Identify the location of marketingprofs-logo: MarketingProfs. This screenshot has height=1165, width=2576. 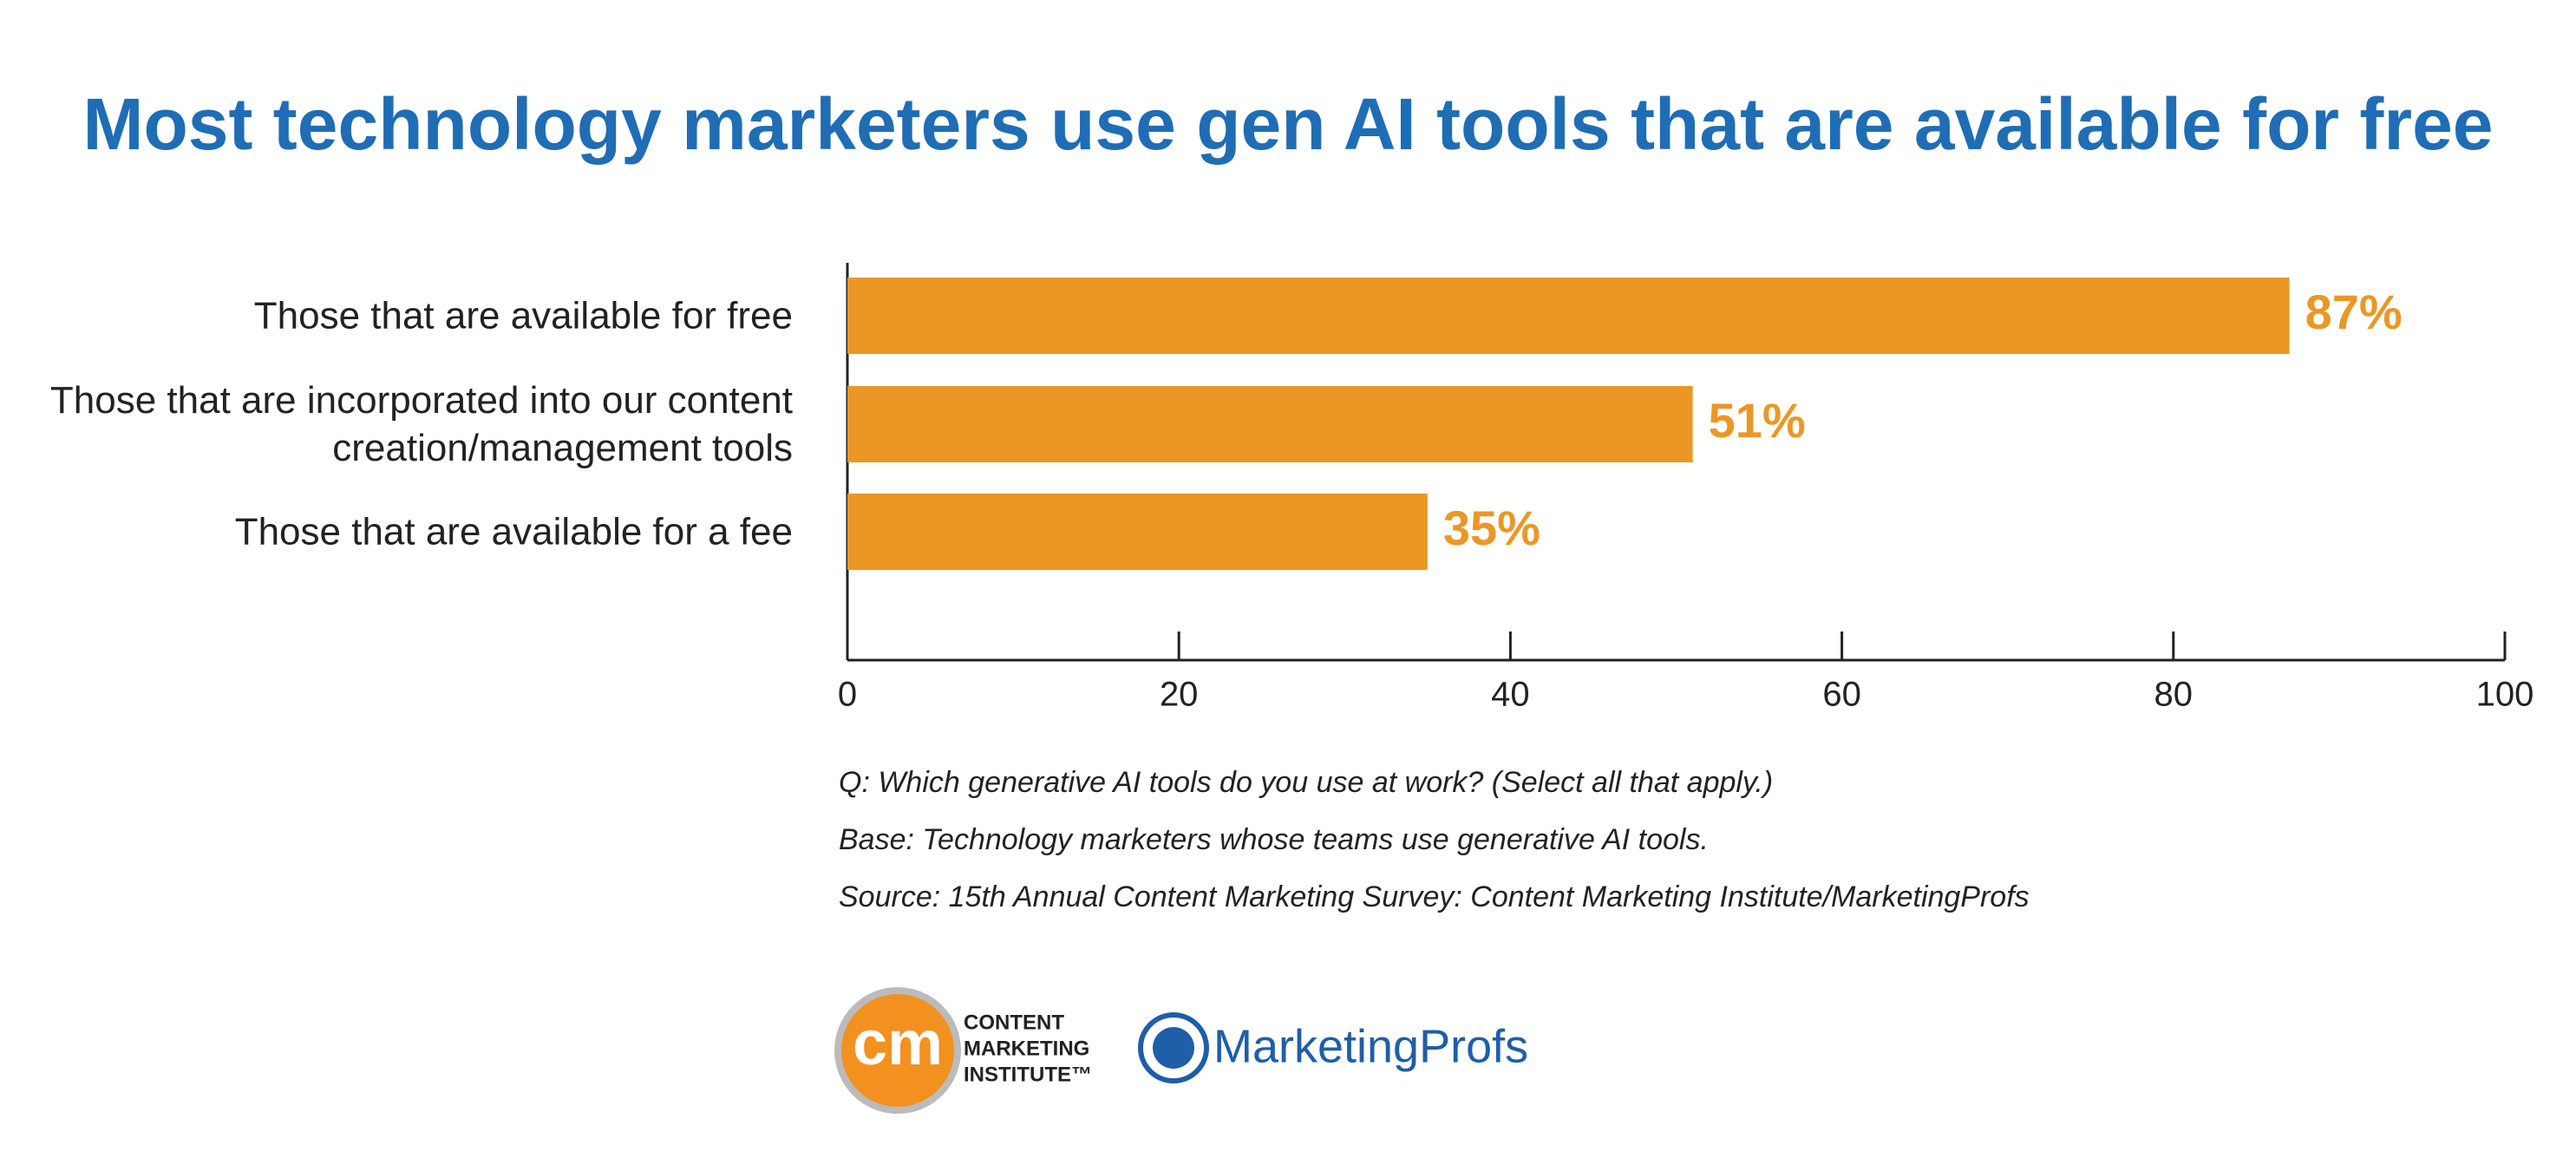
(1333, 1047).